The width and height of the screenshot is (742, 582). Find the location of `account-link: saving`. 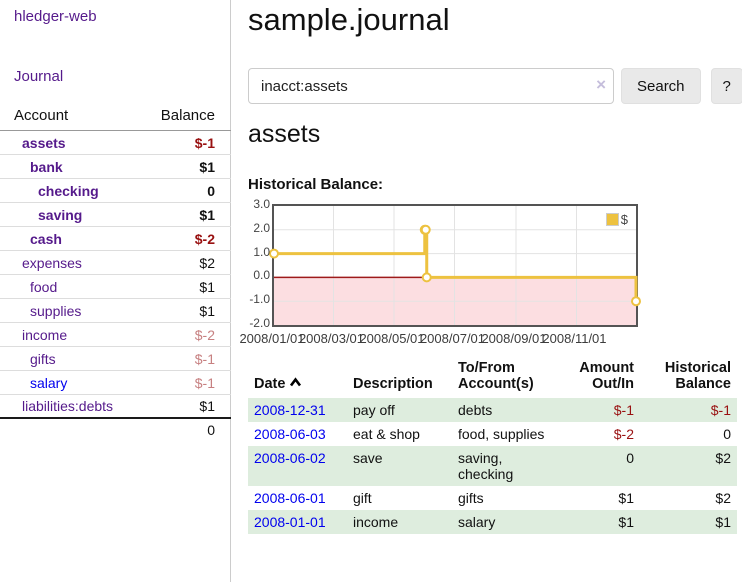

account-link: saving is located at coordinates (60, 214).